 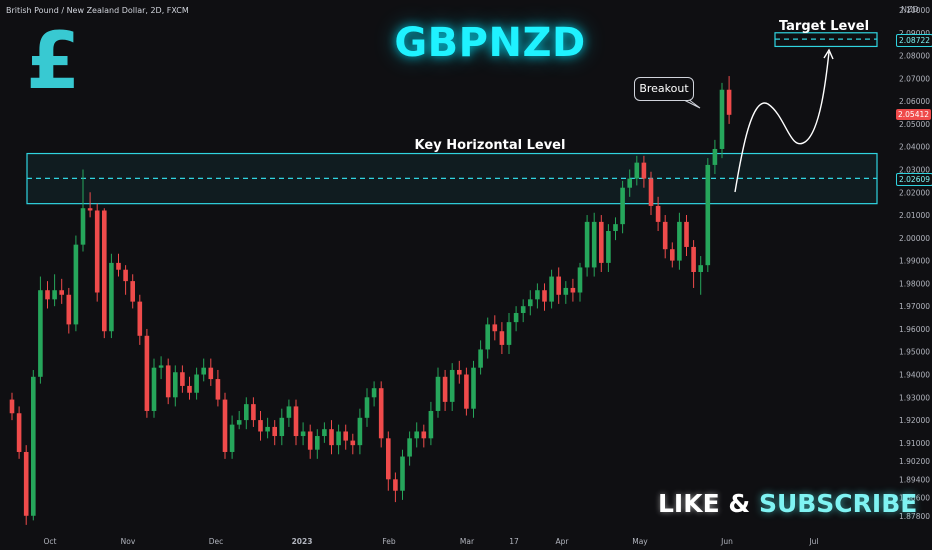 What do you see at coordinates (914, 192) in the screenshot?
I see `y-tick-label: 2.02000` at bounding box center [914, 192].